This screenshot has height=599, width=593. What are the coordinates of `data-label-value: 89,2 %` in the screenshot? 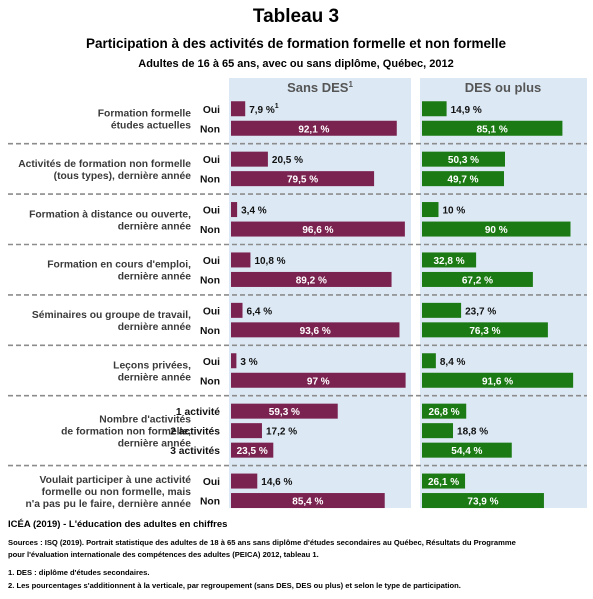 It's located at (311, 280).